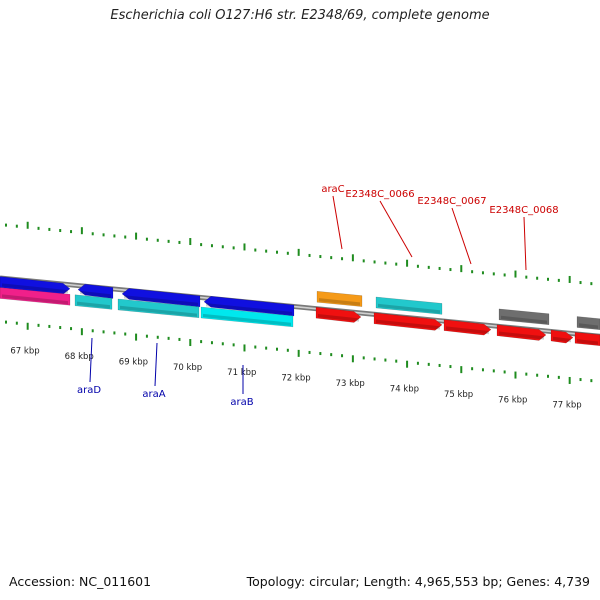 The width and height of the screenshot is (600, 600). Describe the element at coordinates (89, 390) in the screenshot. I see `gene-label: araD` at that location.